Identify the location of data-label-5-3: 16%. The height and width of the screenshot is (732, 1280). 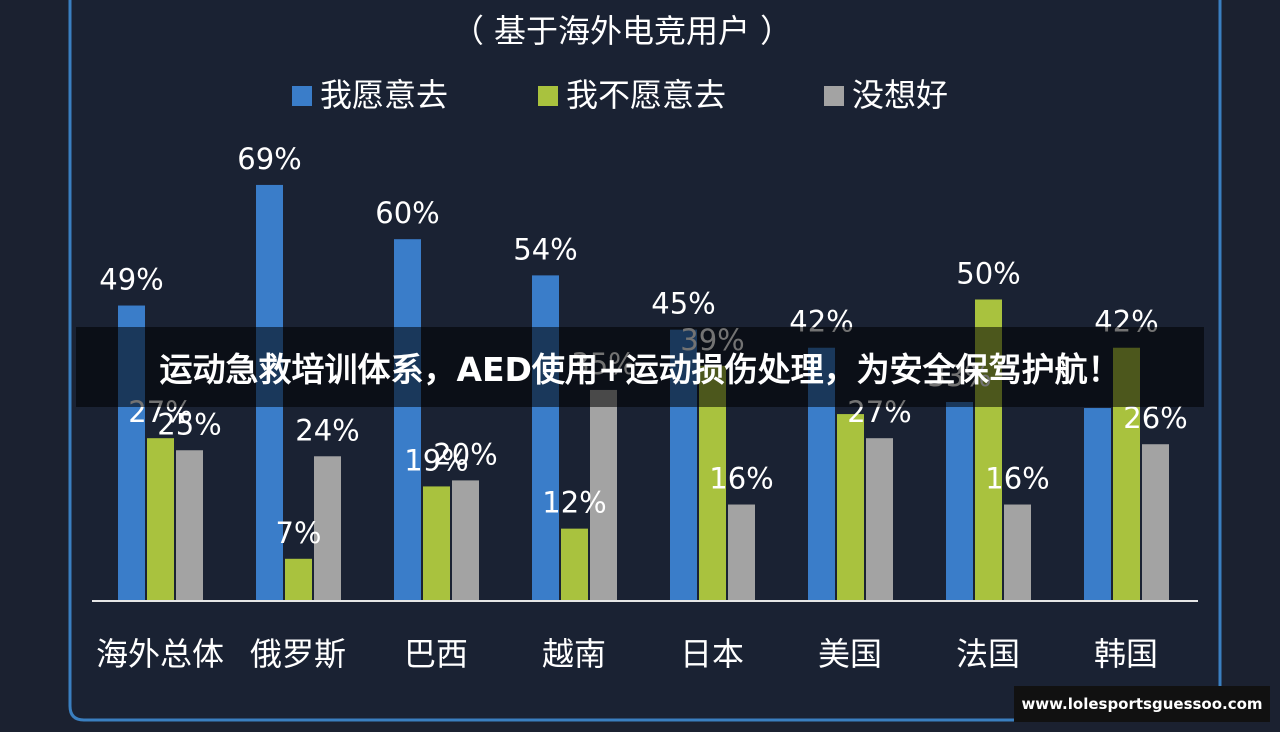
(741, 479).